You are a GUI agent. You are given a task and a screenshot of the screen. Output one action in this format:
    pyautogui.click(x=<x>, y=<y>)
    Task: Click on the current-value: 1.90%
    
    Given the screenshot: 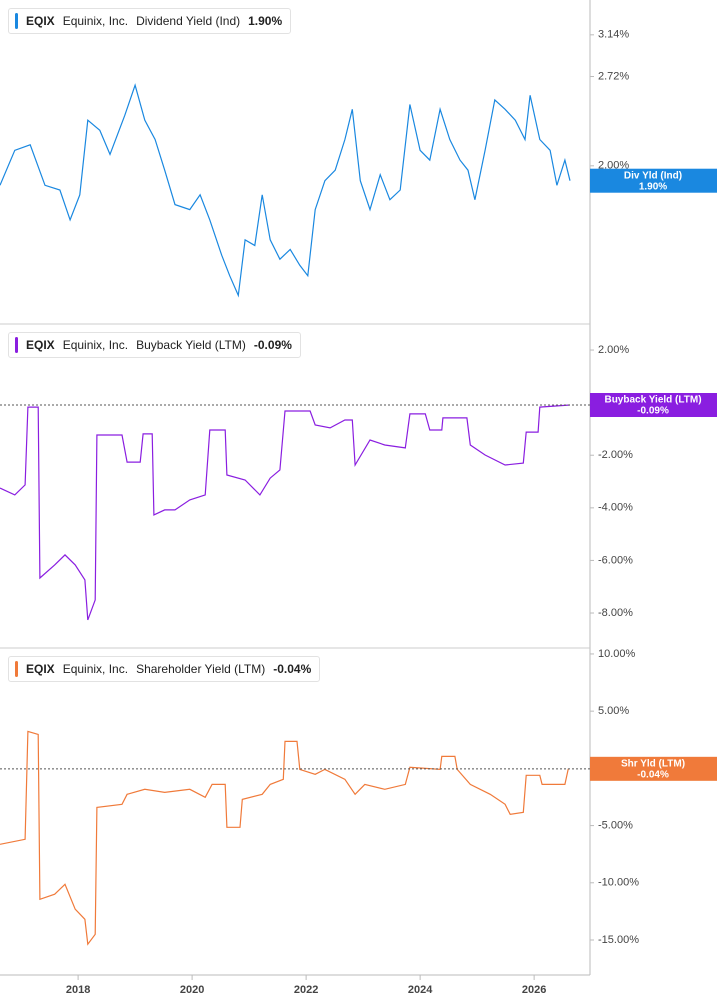 What is the action you would take?
    pyautogui.click(x=265, y=21)
    